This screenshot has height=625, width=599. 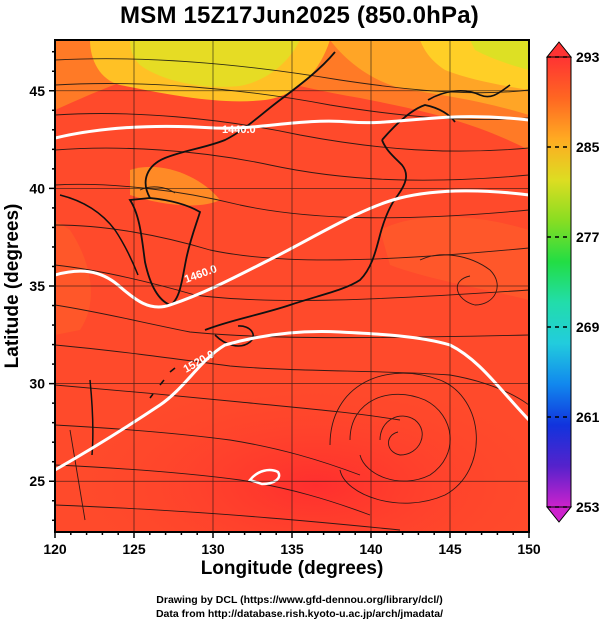 I want to click on y-tick-label: 25, so click(x=37, y=481).